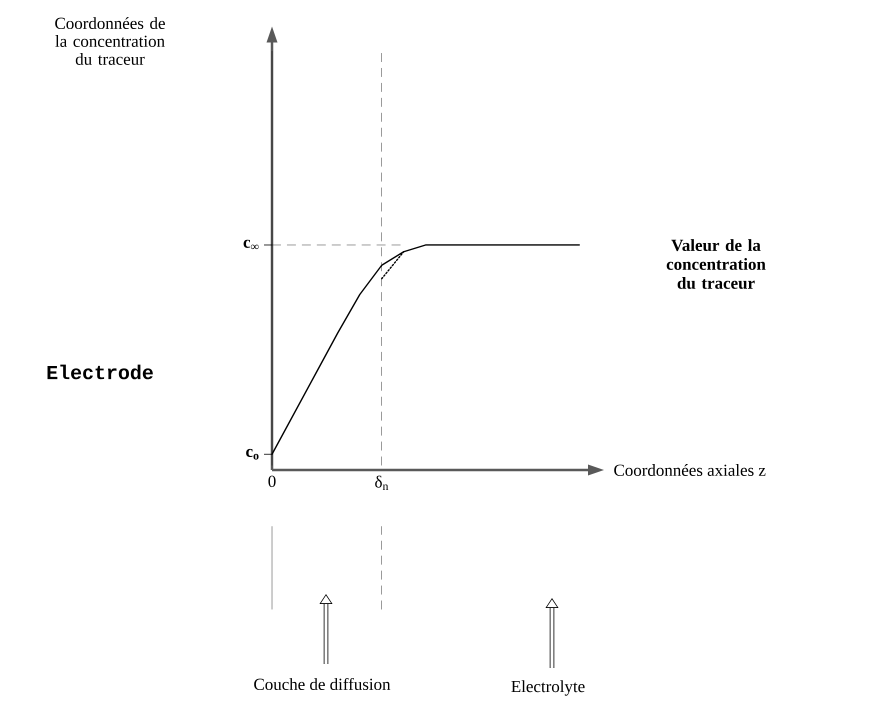  I want to click on text: c$_{o}$, so click(252, 454).